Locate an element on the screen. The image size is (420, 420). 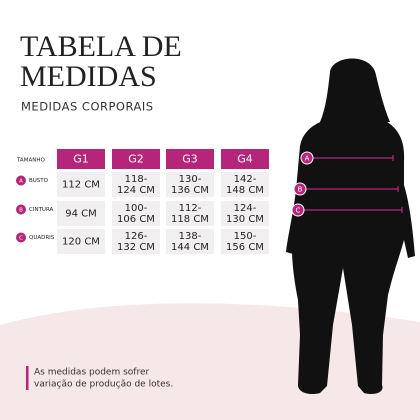
value-text: 112 CM is located at coordinates (81, 185).